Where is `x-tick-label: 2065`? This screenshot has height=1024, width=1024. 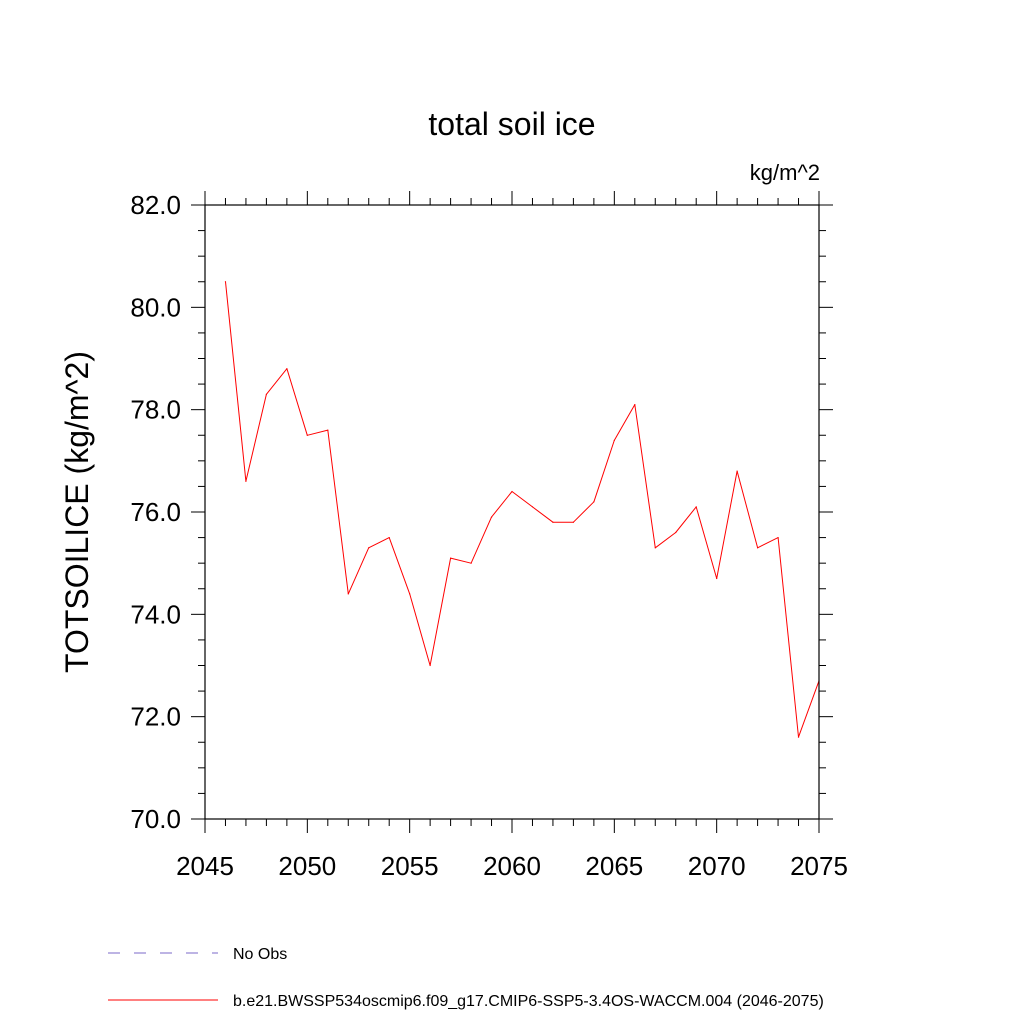 x-tick-label: 2065 is located at coordinates (614, 866).